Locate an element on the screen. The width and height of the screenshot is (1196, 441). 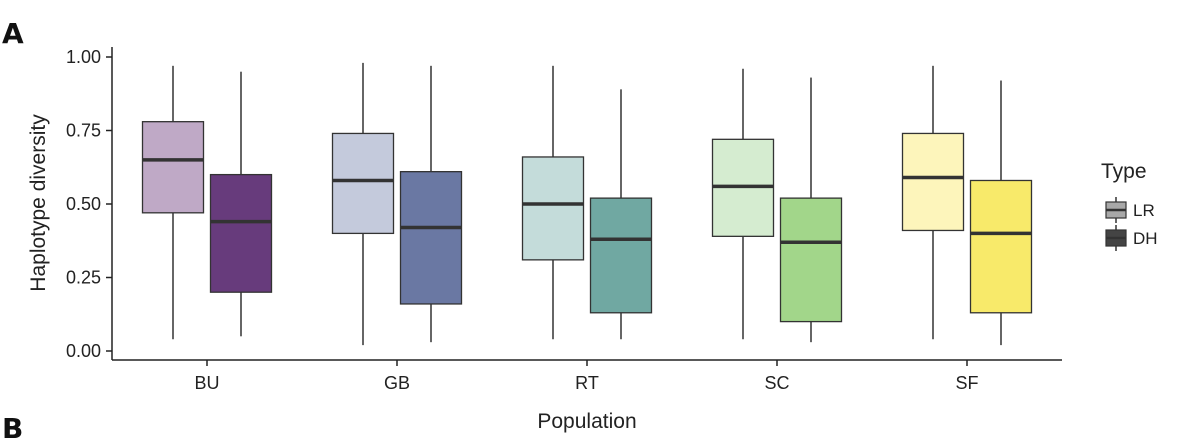
box-dh-bu is located at coordinates (241, 204).